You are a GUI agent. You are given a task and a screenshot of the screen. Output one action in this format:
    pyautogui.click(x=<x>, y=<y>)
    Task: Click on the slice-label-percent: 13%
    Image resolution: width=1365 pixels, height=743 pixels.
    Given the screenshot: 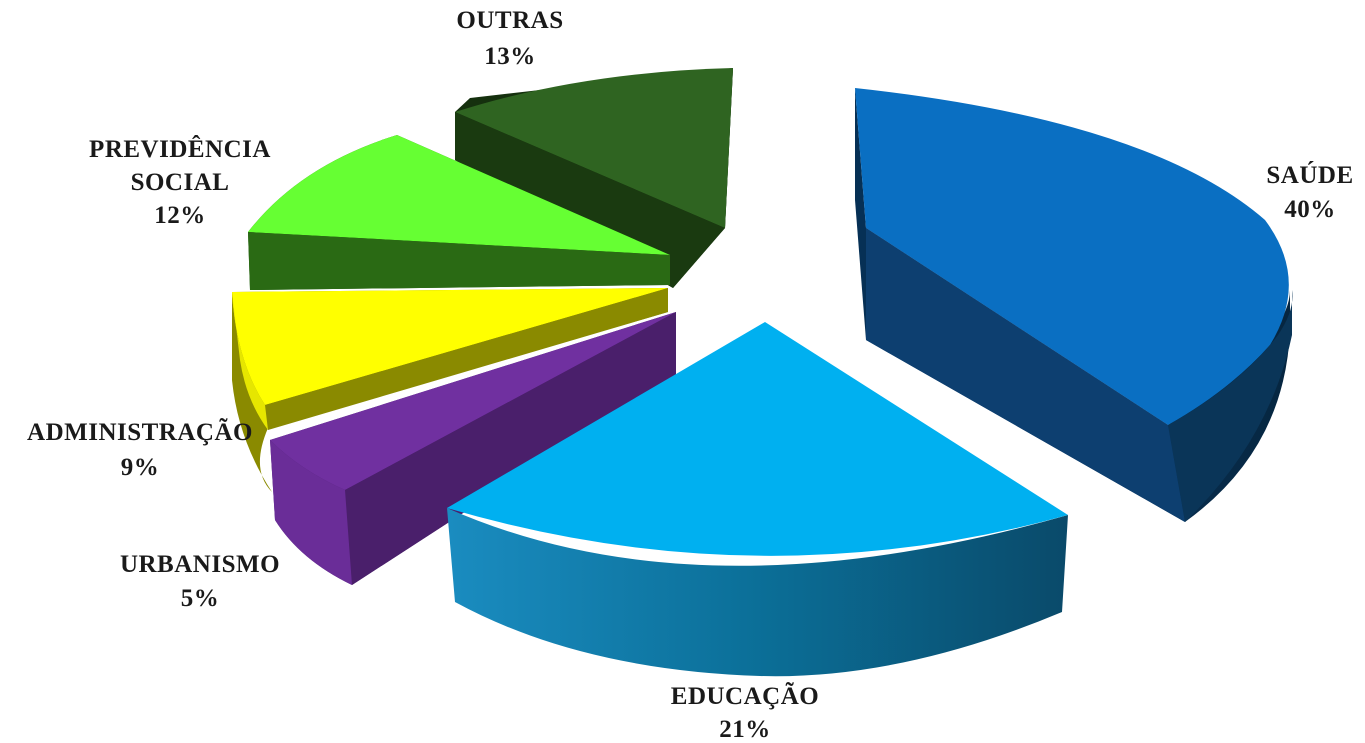 What is the action you would take?
    pyautogui.click(x=510, y=56)
    